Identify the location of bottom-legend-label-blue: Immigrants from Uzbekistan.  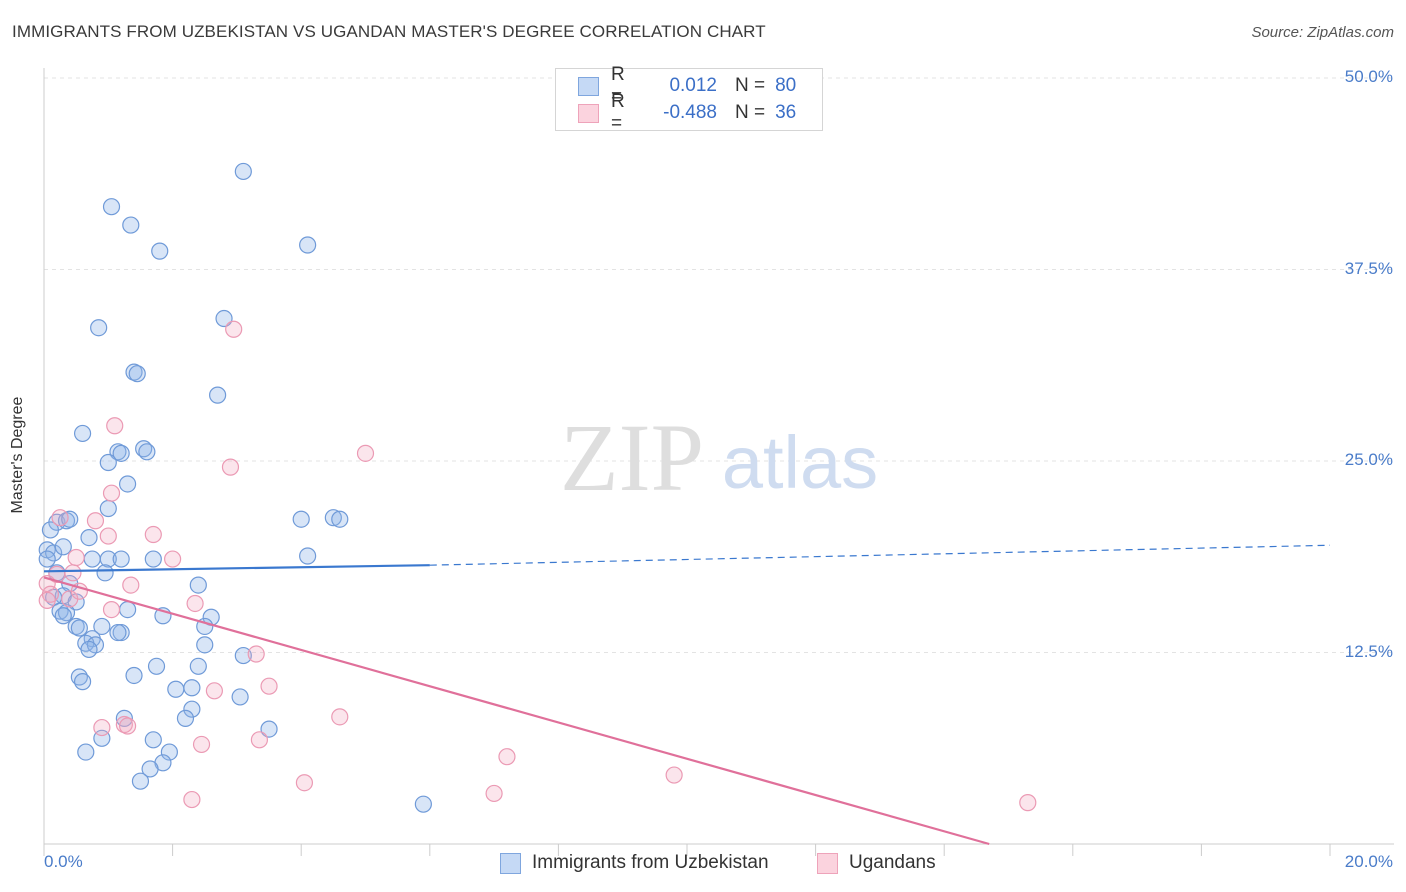
(650, 862).